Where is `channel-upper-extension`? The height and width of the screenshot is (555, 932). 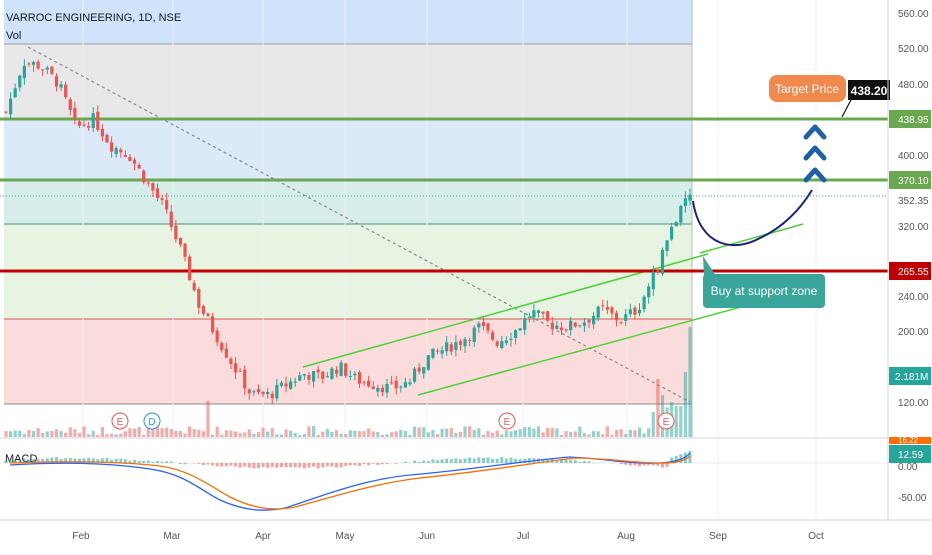
channel-upper-extension is located at coordinates (751, 238).